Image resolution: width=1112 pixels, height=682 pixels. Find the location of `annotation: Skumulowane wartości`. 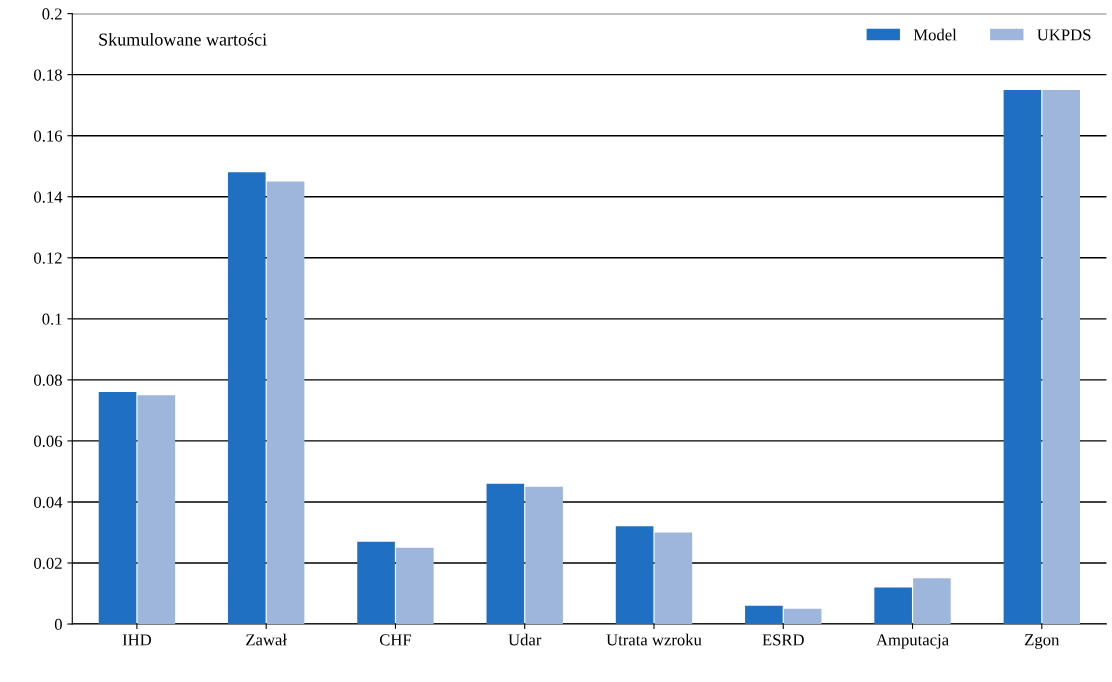

annotation: Skumulowane wartości is located at coordinates (183, 39).